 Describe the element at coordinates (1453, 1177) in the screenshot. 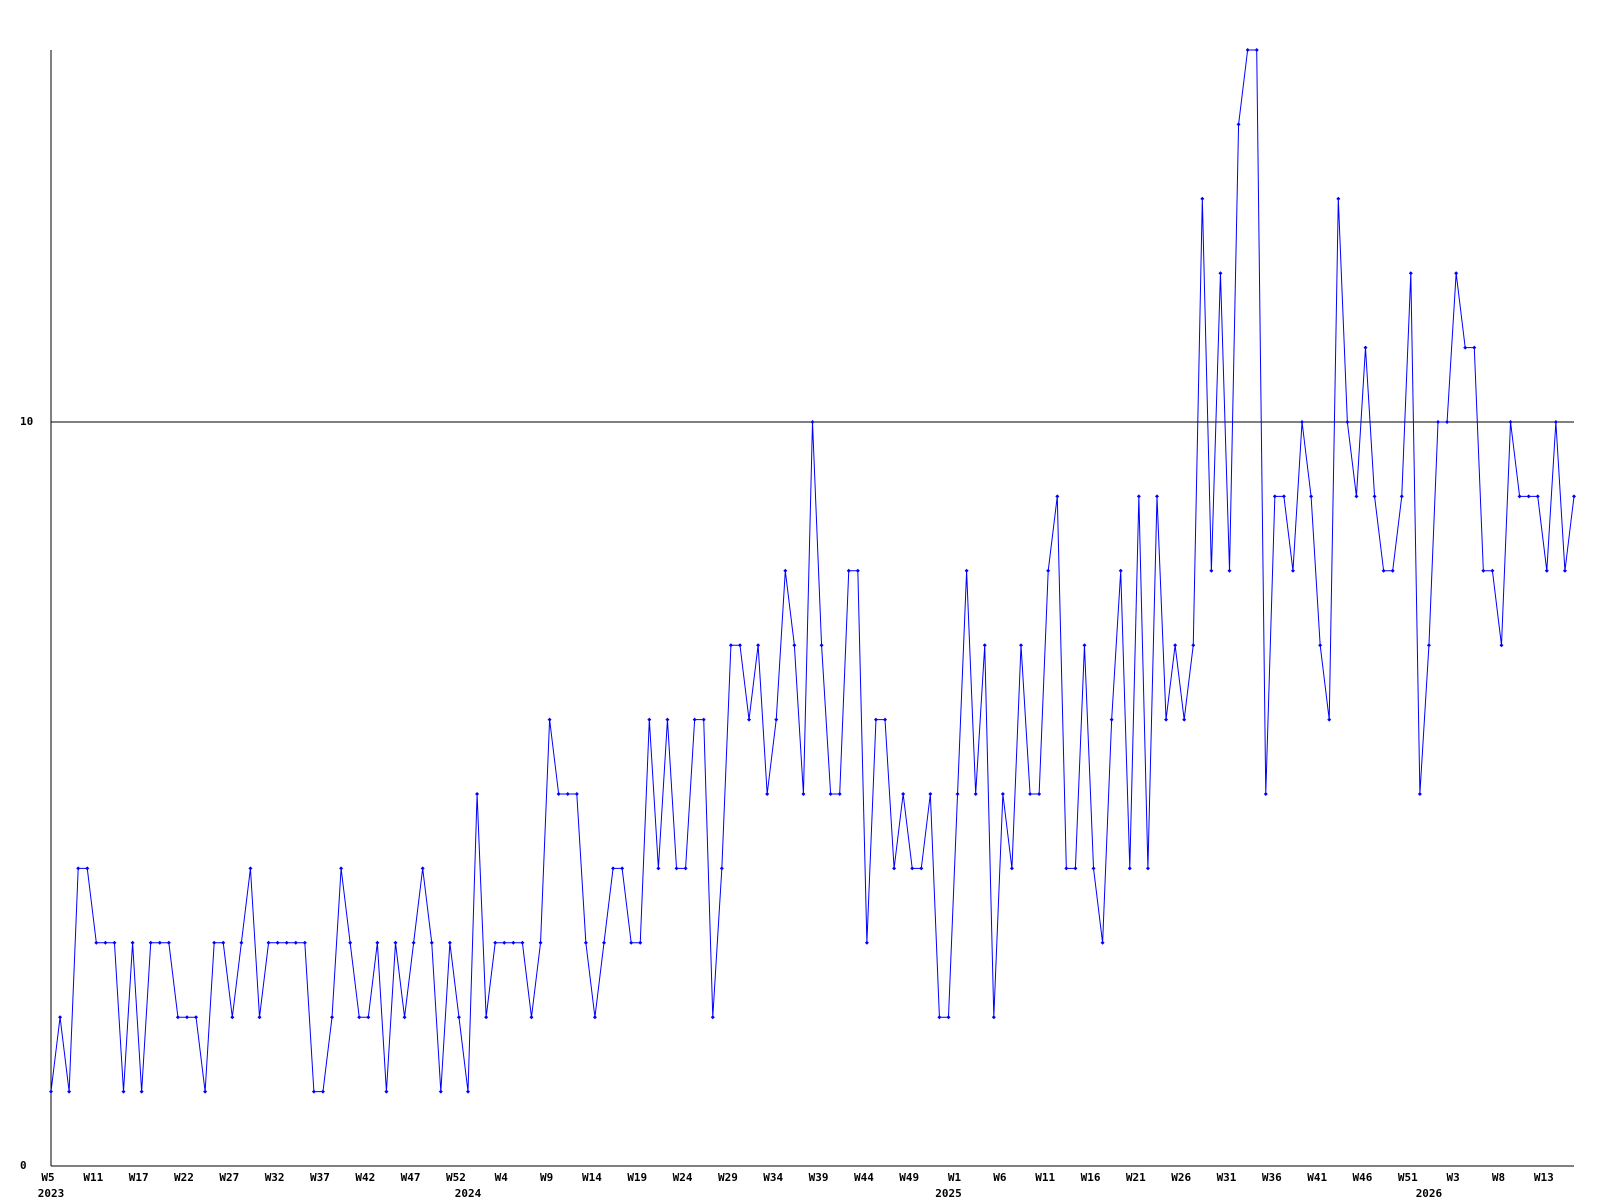

I see `x-tick-label: W3` at that location.